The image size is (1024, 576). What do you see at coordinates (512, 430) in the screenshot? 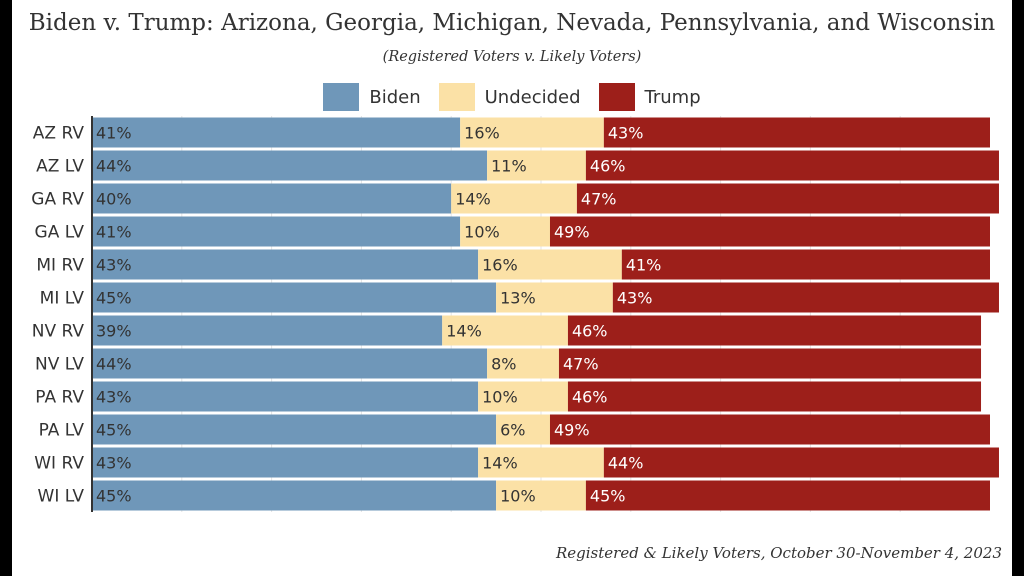
I see `data-label-undecided: 6%` at bounding box center [512, 430].